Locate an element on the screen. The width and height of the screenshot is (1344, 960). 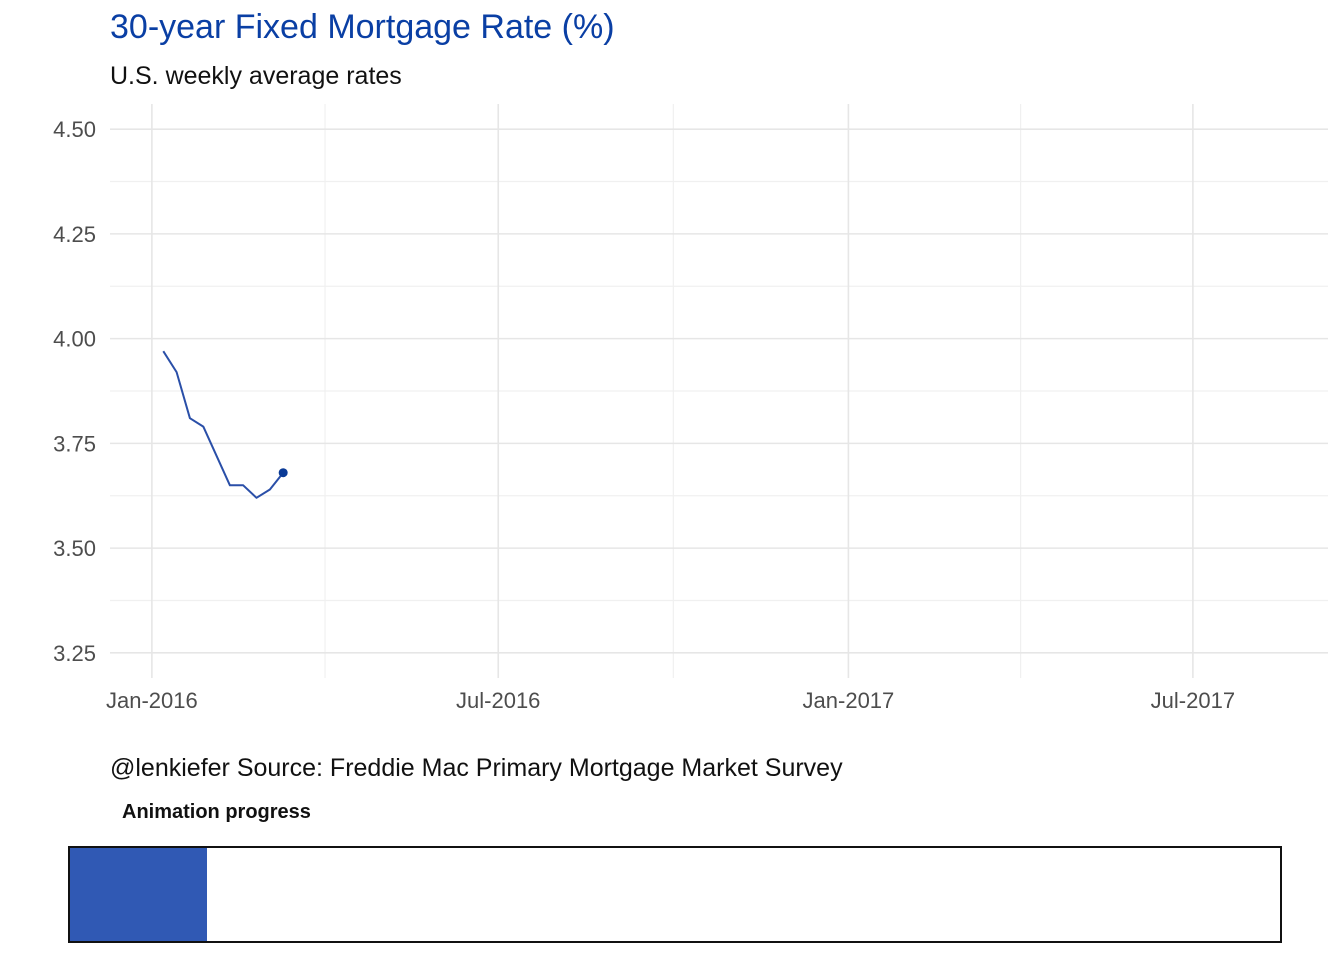
x-tick-label: Jan-2017 is located at coordinates (849, 700).